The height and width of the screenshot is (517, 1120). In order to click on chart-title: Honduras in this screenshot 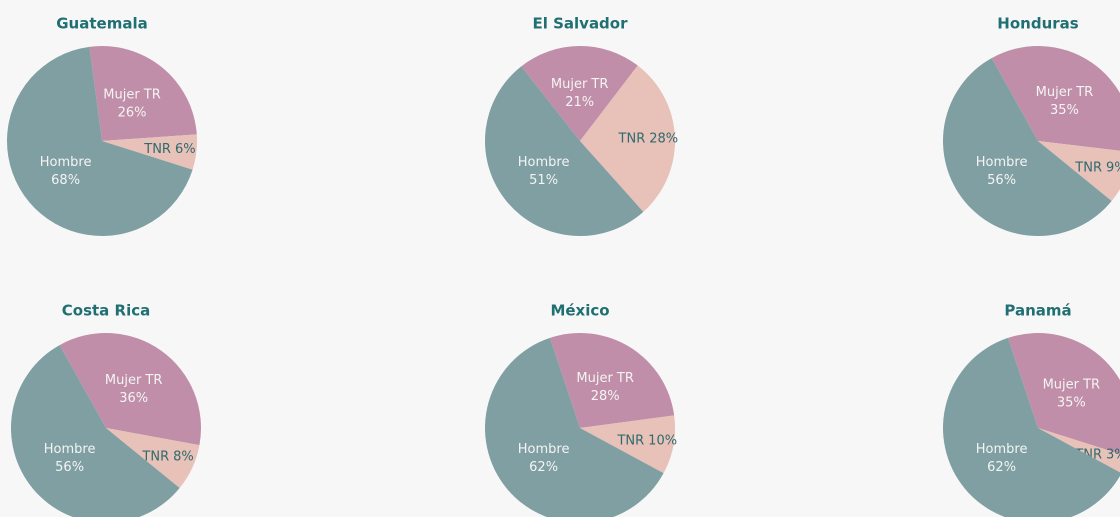, I will do `click(1037, 24)`.